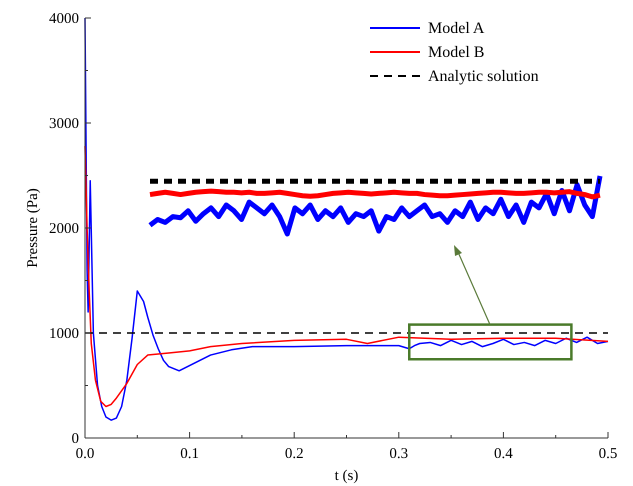 The width and height of the screenshot is (633, 486). What do you see at coordinates (85, 454) in the screenshot?
I see `x-tick-label: 0.0` at bounding box center [85, 454].